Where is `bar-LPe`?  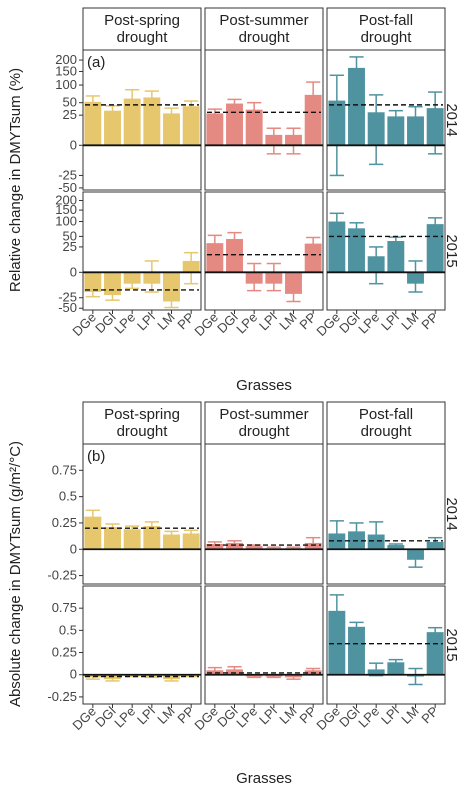
bar-LPe is located at coordinates (132, 539).